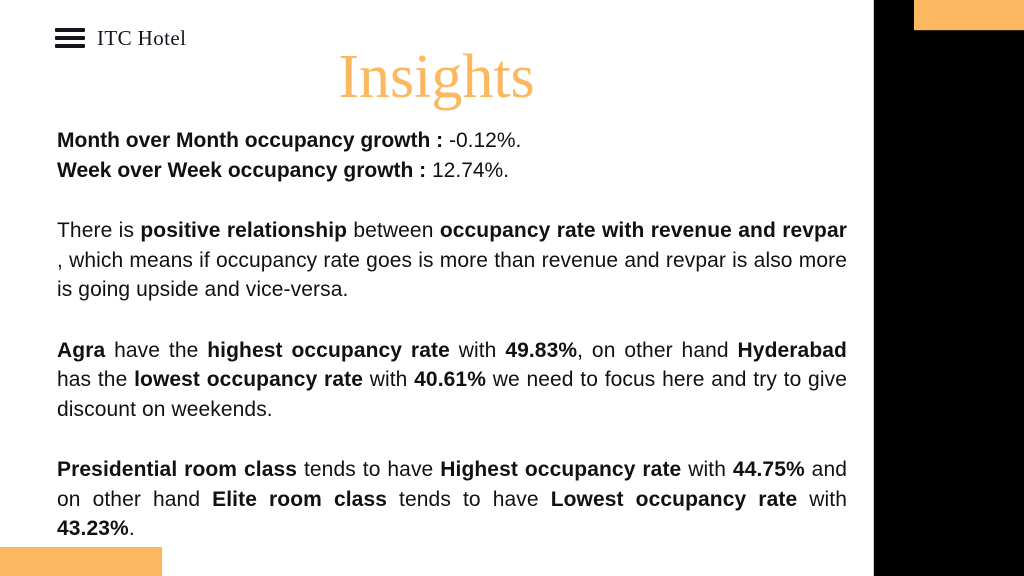 Image resolution: width=1024 pixels, height=576 pixels. Describe the element at coordinates (393, 230) in the screenshot. I see `paragraph-text-run: between` at that location.